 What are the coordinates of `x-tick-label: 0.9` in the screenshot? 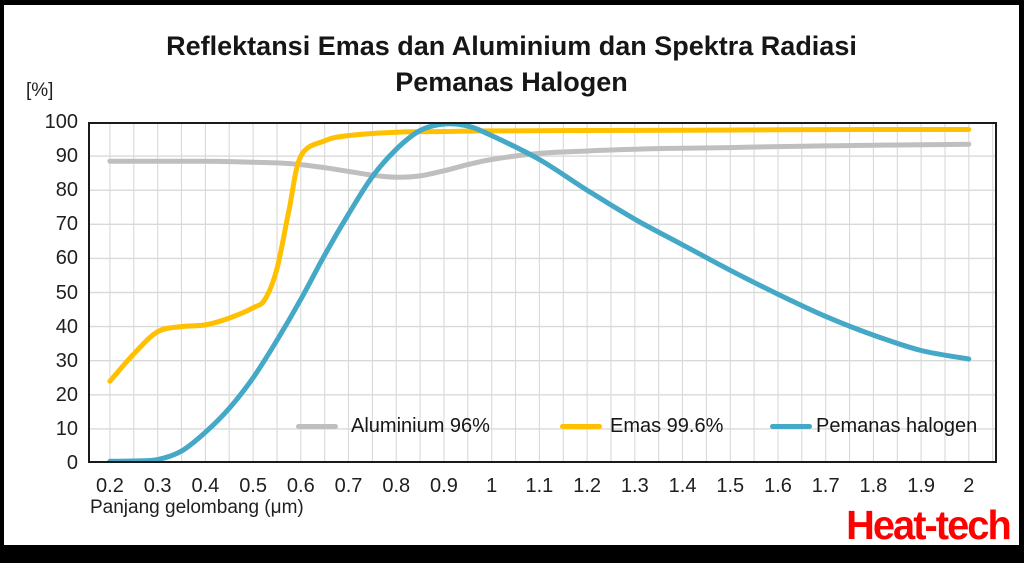 It's located at (444, 486).